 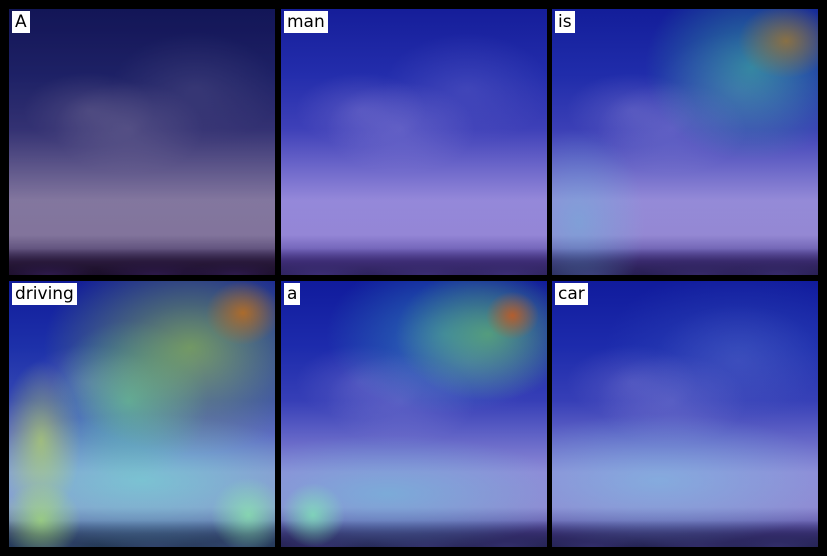 What do you see at coordinates (571, 294) in the screenshot?
I see `word-label: car` at bounding box center [571, 294].